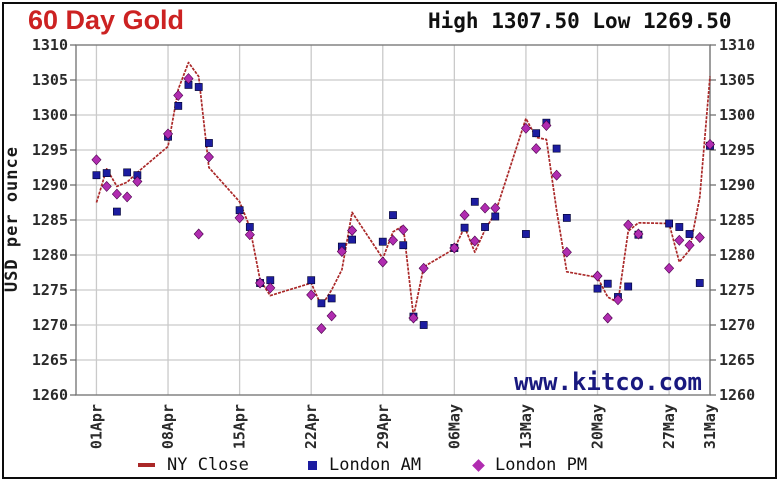 The width and height of the screenshot is (780, 496). Describe the element at coordinates (611, 21) in the screenshot. I see `low-label: Low` at that location.